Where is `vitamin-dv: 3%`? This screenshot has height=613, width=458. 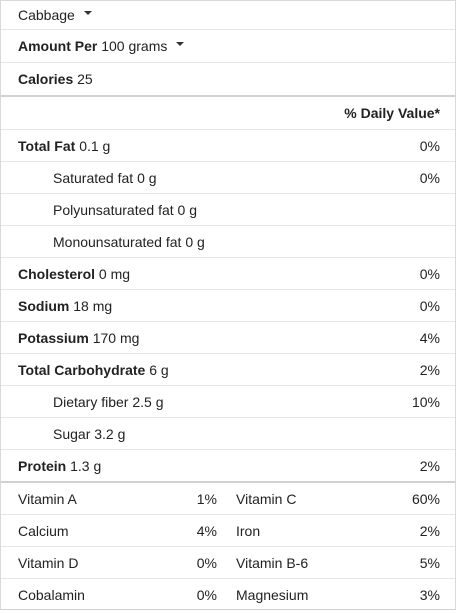
vitamin-dv: 3% is located at coordinates (429, 595).